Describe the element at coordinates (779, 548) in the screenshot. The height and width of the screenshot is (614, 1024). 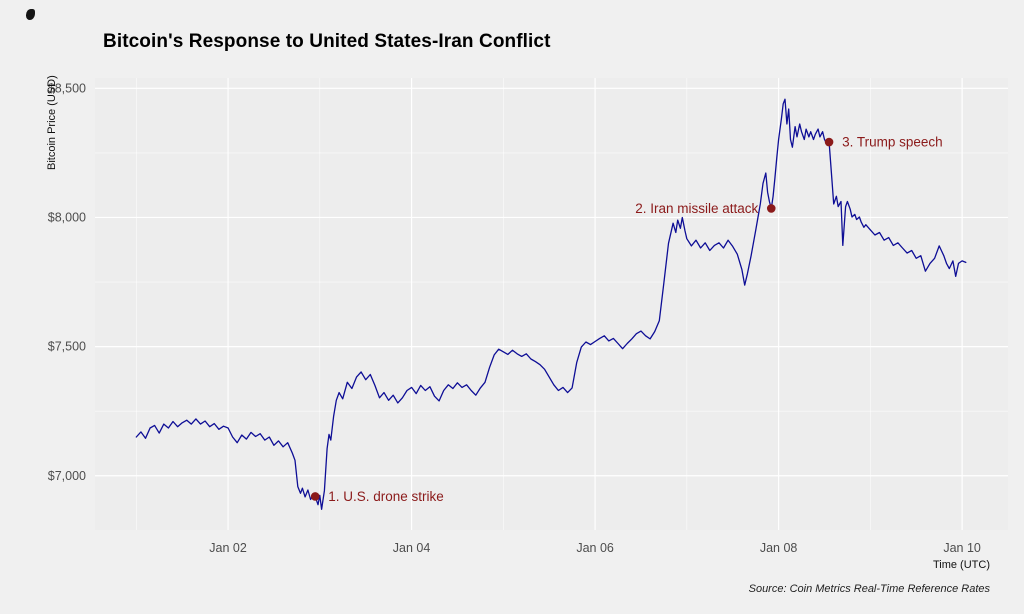
I see `x-tick-label: Jan 08` at that location.